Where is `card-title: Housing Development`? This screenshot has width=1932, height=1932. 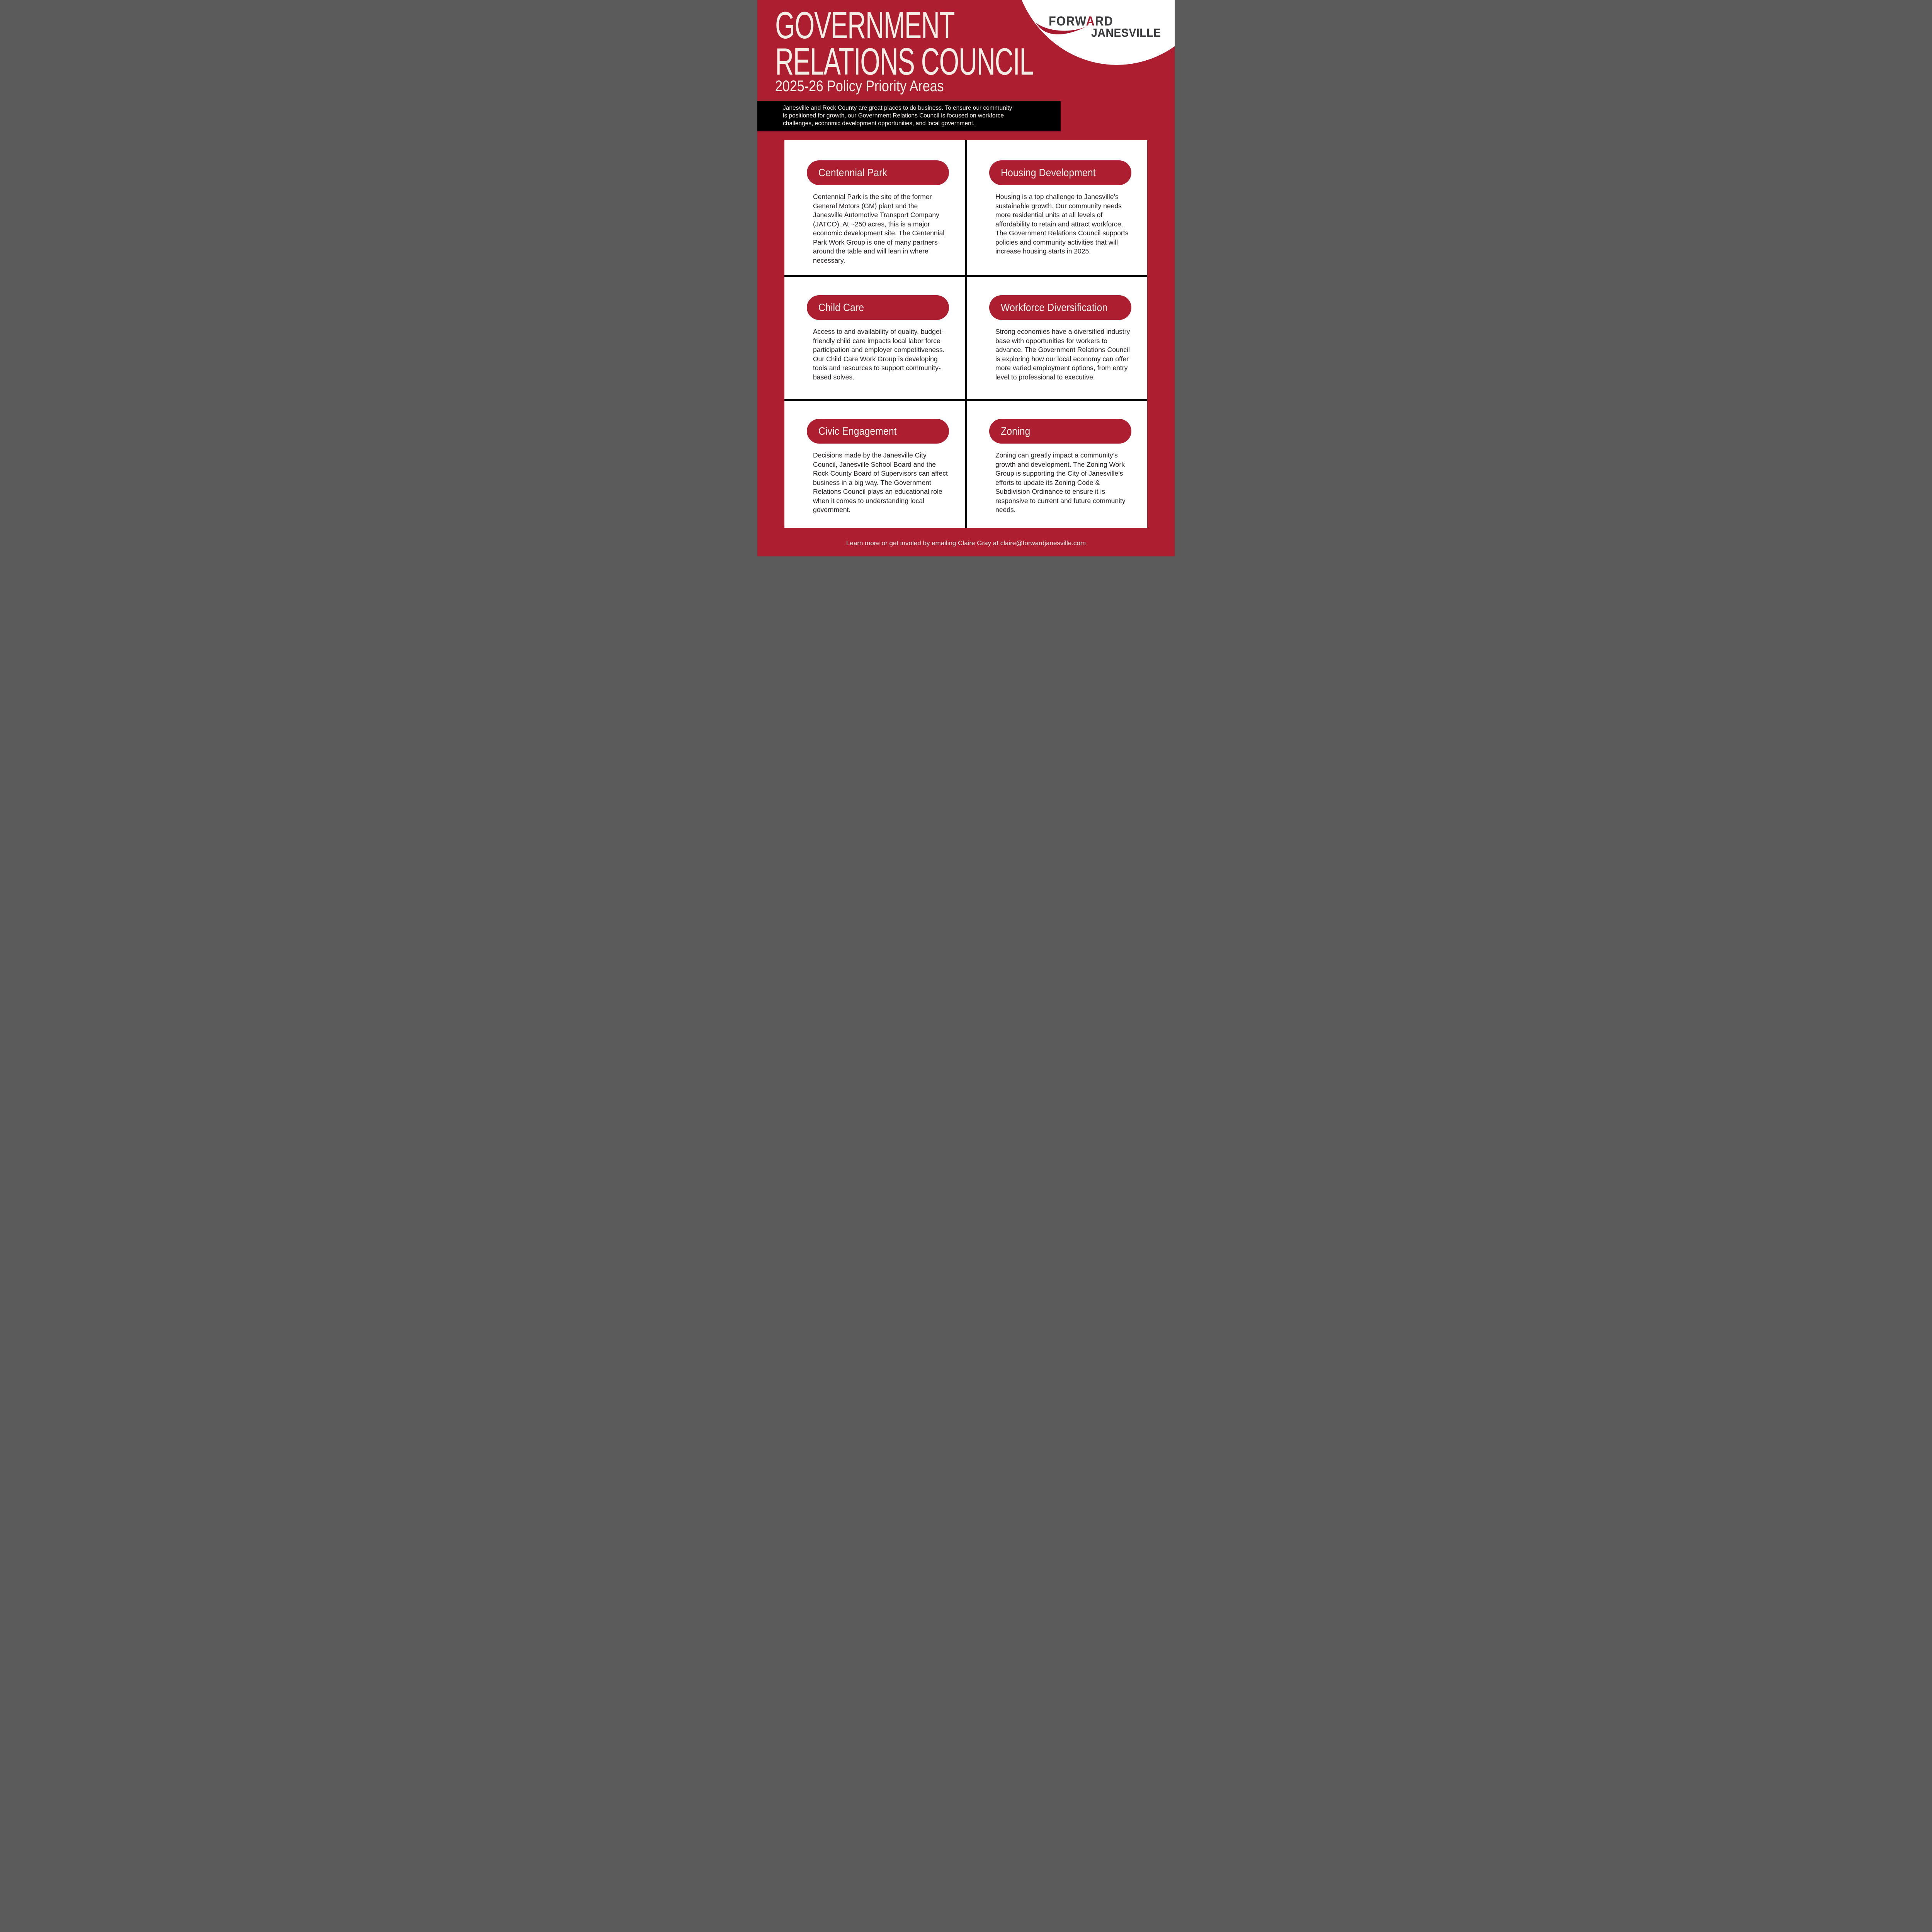
card-title: Housing Development is located at coordinates (1049, 173).